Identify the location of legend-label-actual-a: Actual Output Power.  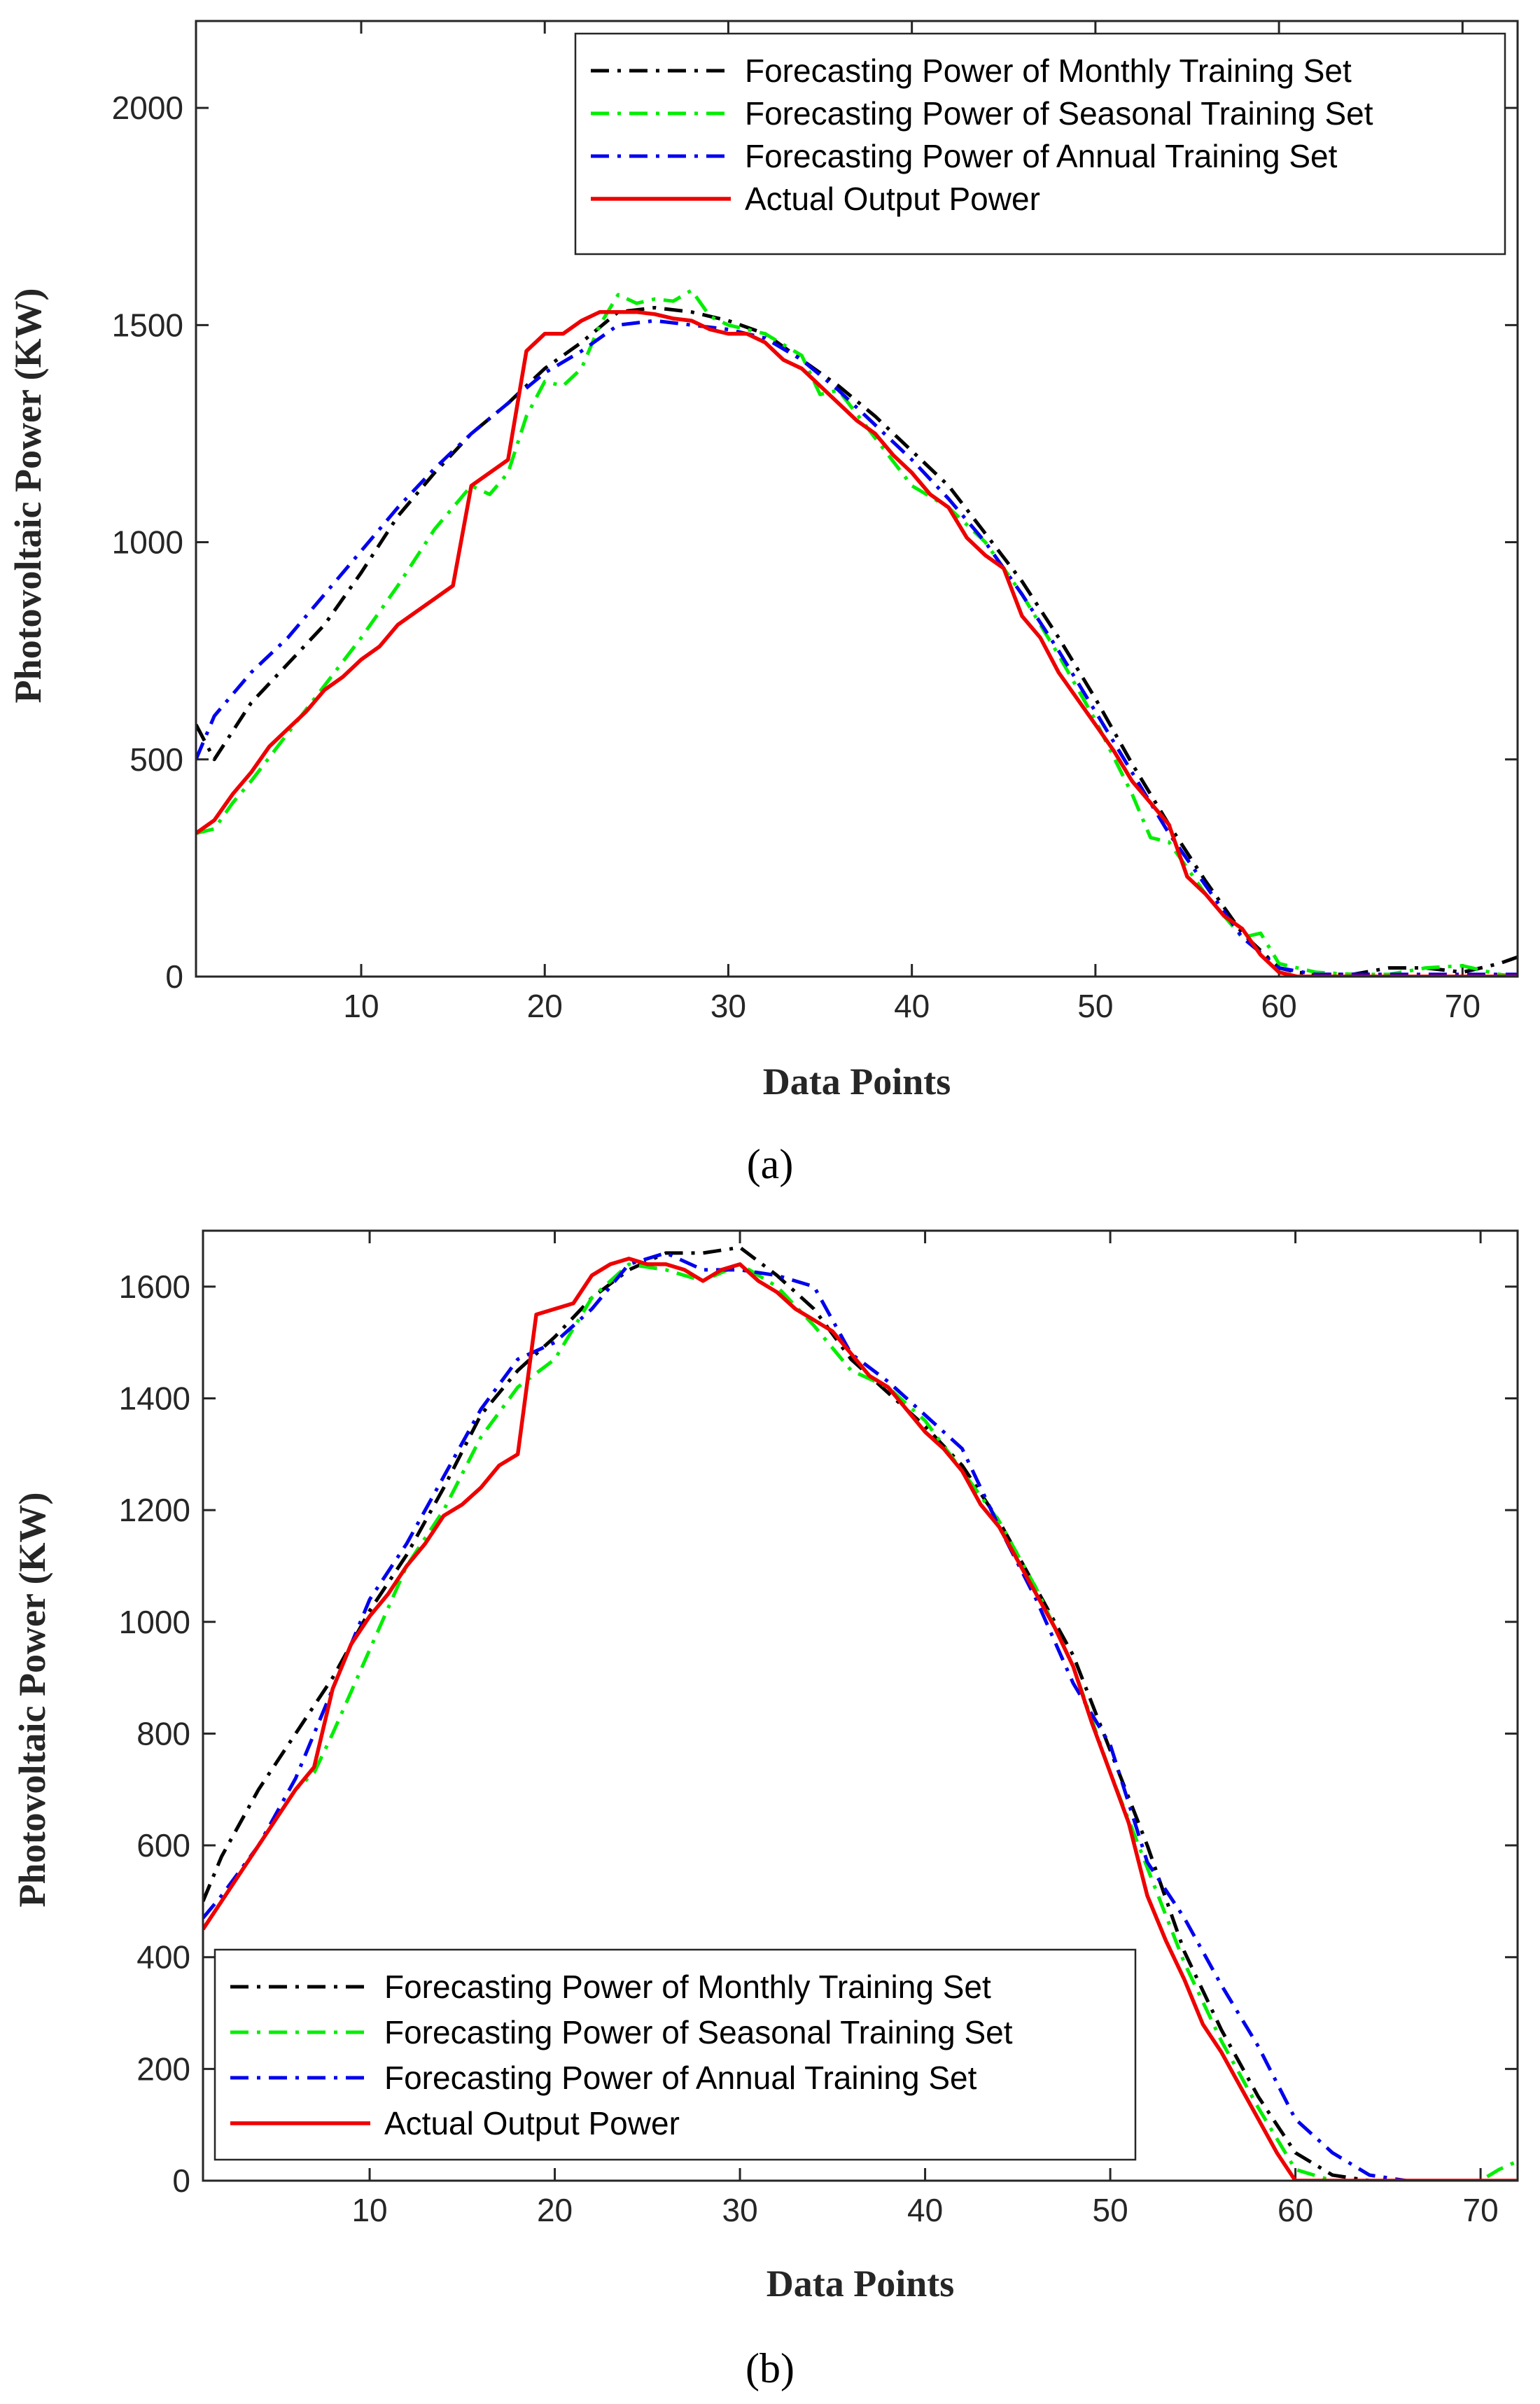
(892, 199).